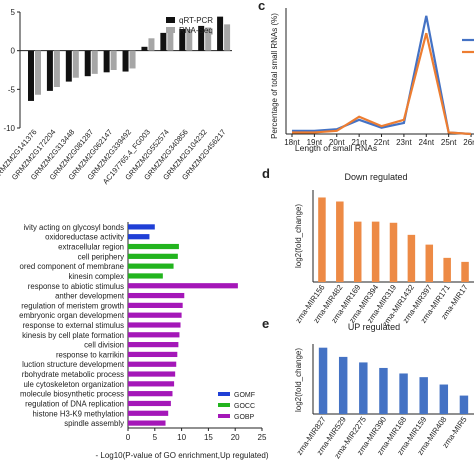 The width and height of the screenshot is (474, 474). What do you see at coordinates (97, 276) in the screenshot?
I see `category-label: kinesin complex` at bounding box center [97, 276].